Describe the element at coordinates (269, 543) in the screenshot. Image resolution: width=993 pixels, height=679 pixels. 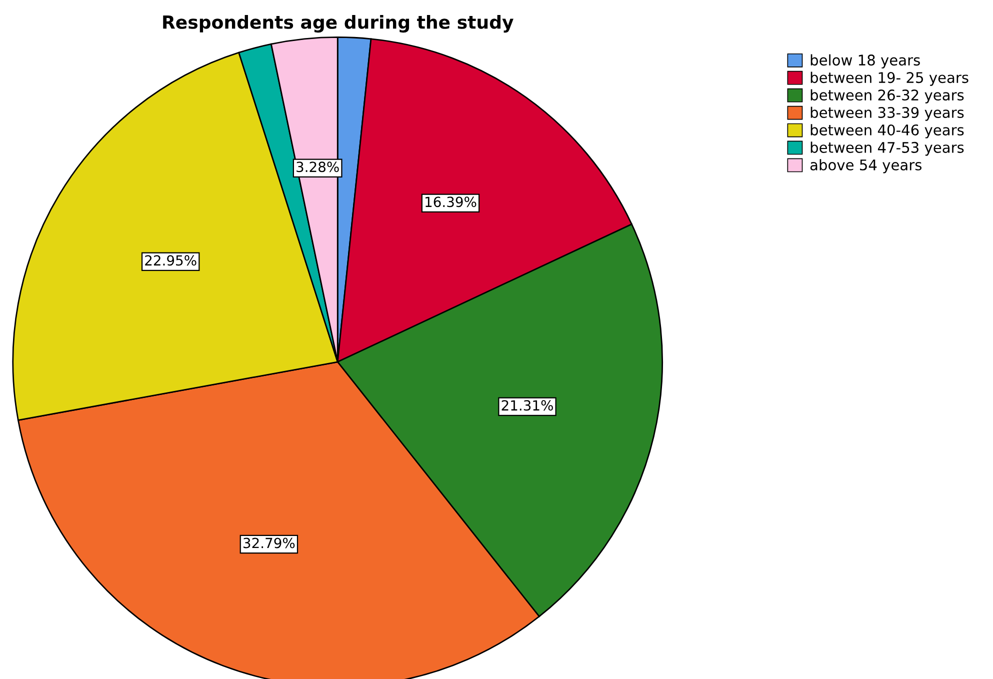
I see `data-label: 32.79%` at that location.